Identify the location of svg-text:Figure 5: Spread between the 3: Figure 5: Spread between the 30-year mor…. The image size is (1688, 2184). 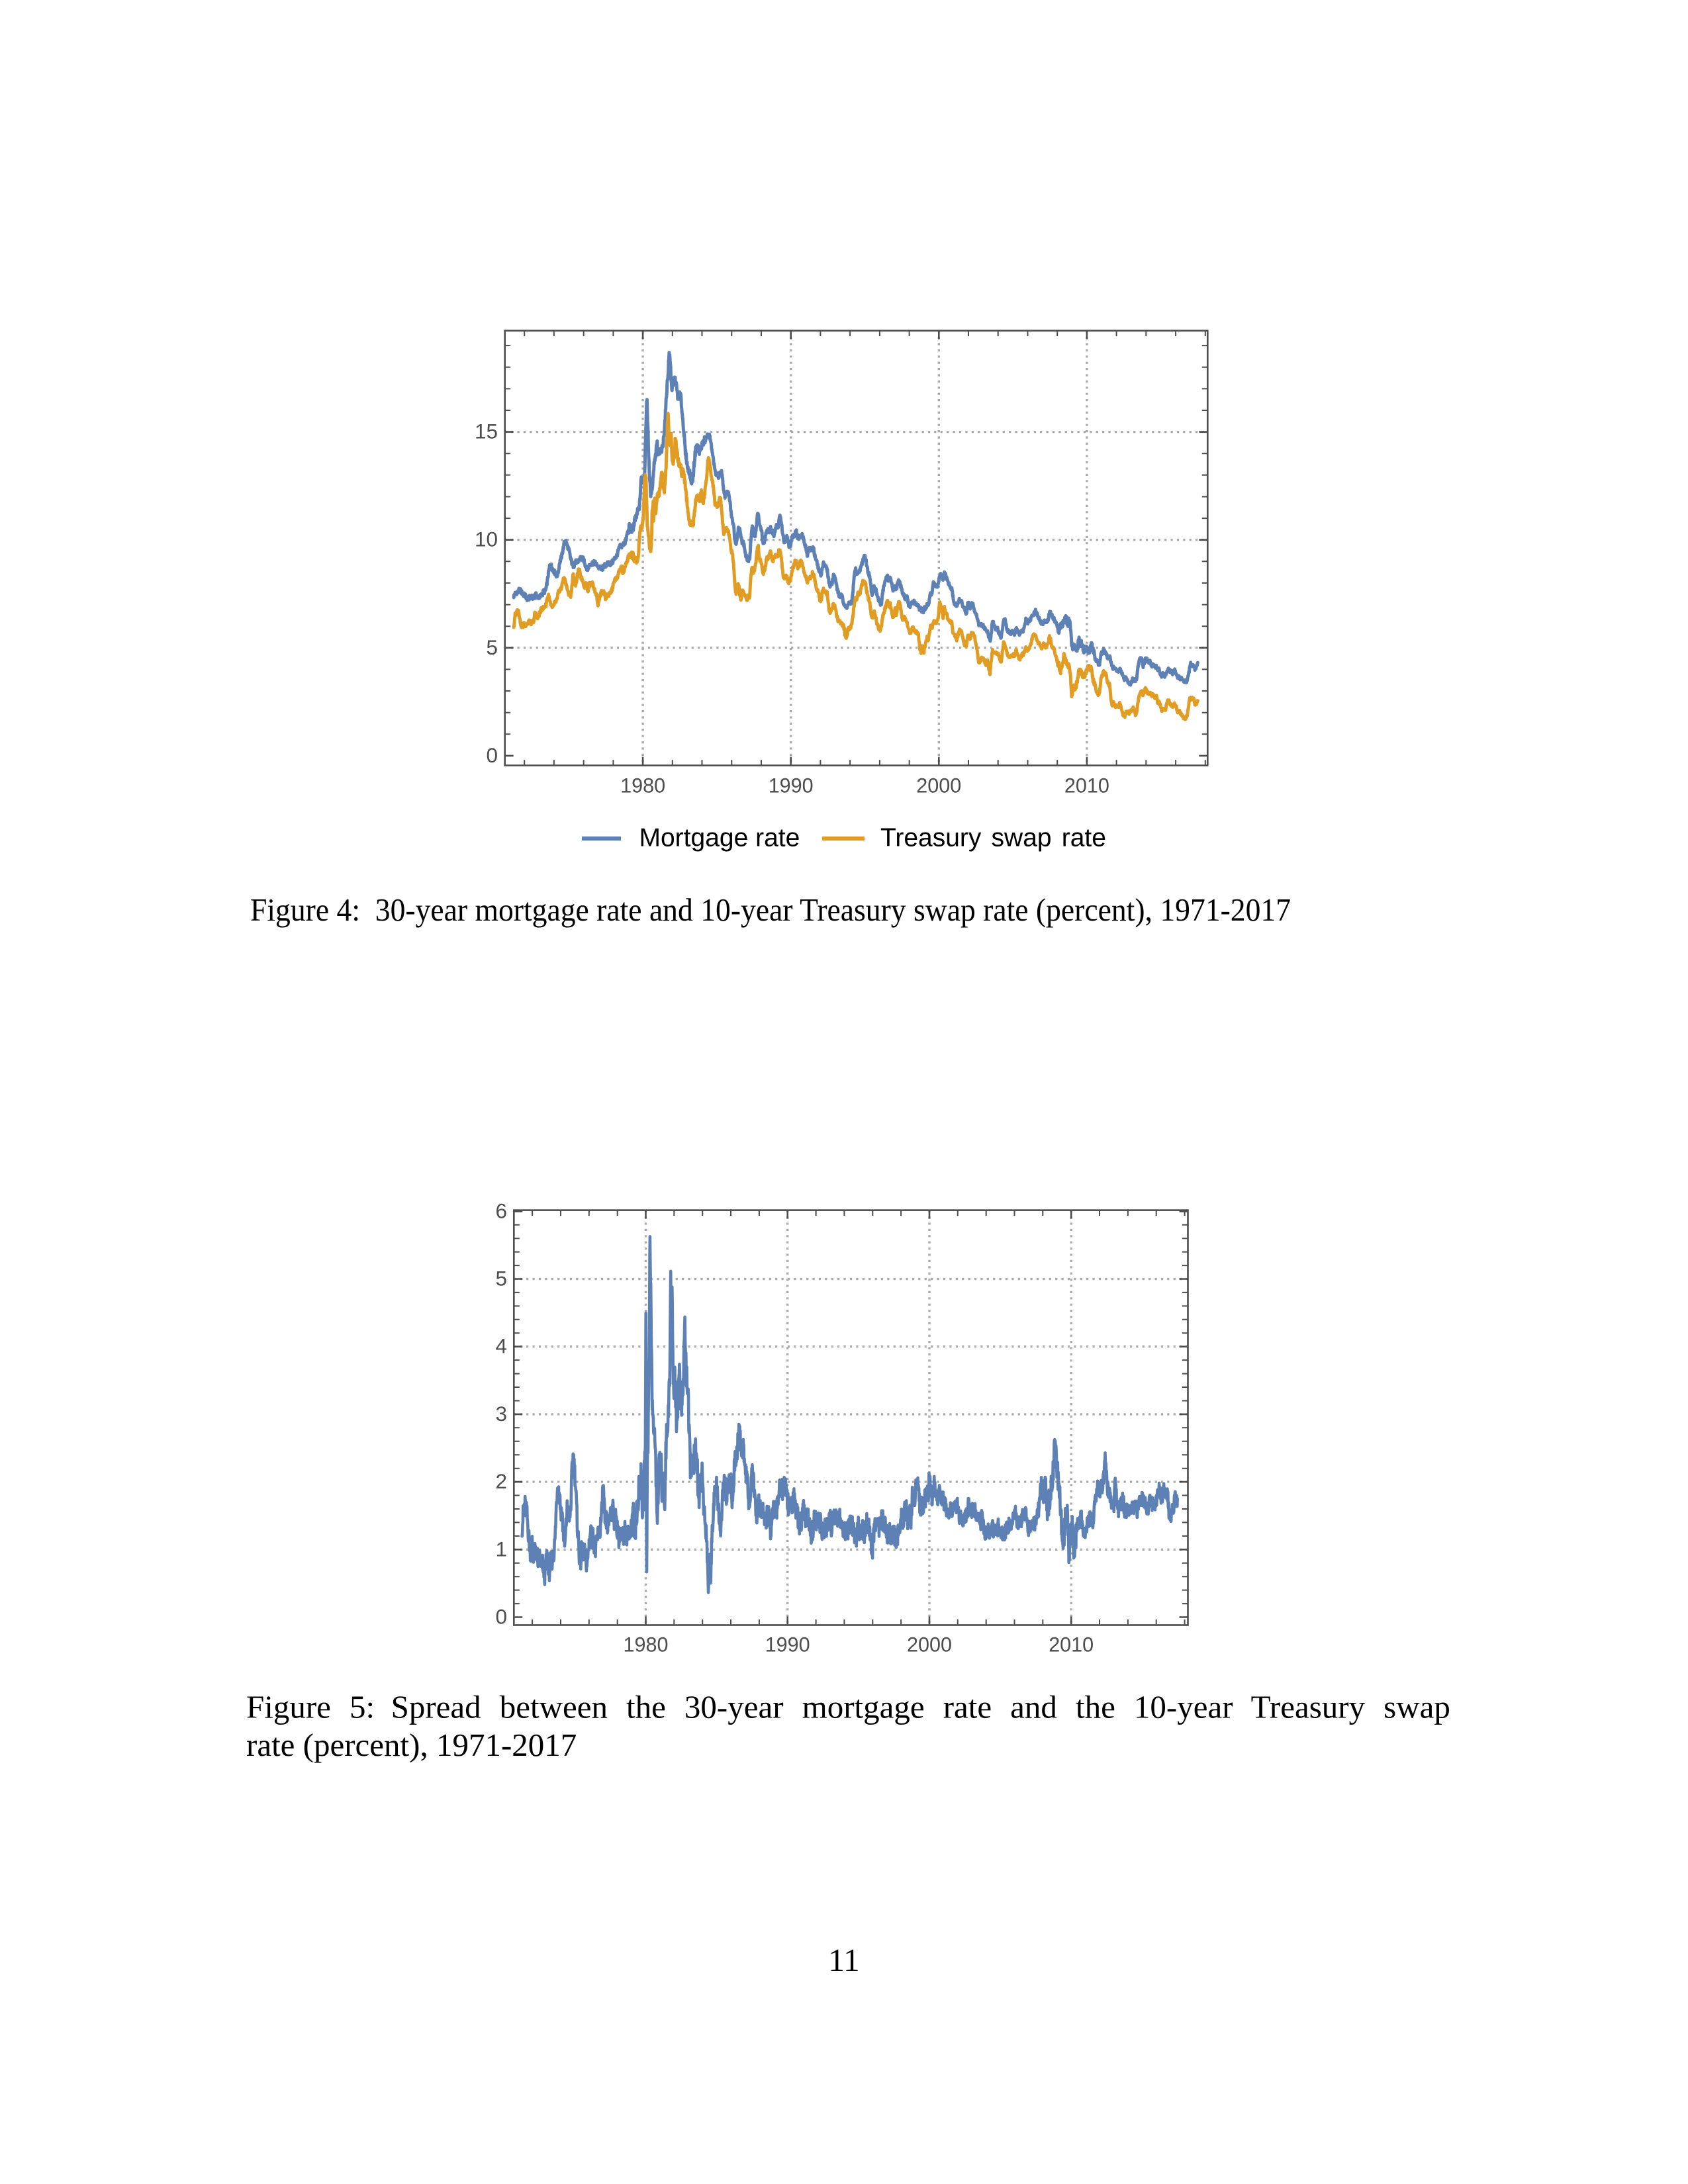
(848, 1707).